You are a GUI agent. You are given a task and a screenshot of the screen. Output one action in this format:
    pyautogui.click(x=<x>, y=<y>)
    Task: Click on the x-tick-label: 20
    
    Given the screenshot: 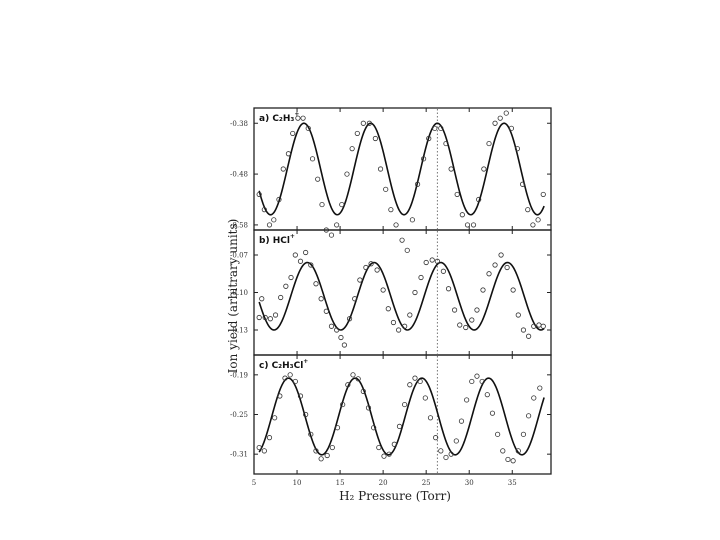 What is the action you would take?
    pyautogui.click(x=383, y=483)
    